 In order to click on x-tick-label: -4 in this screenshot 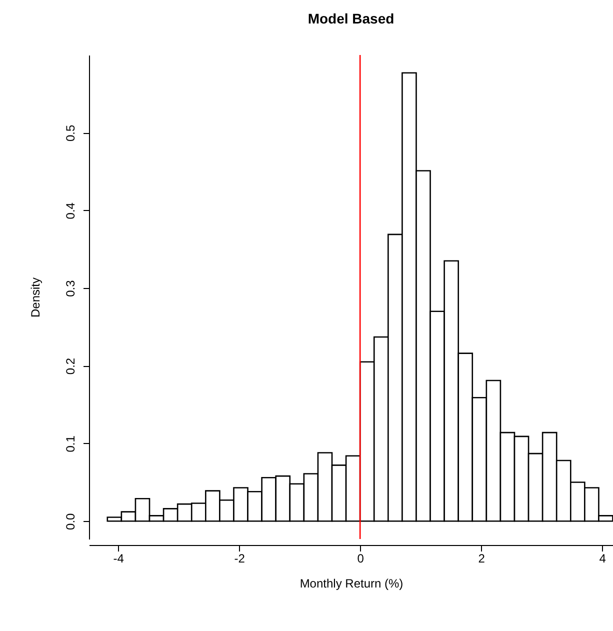, I will do `click(118, 559)`.